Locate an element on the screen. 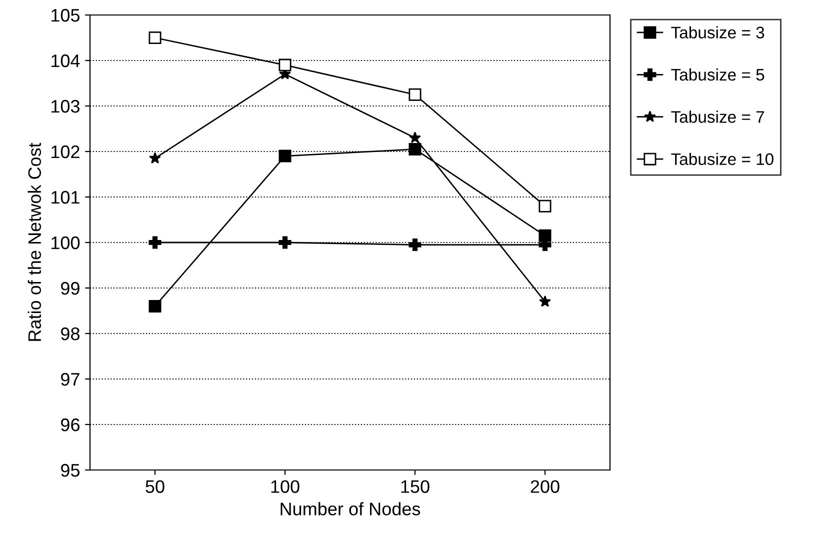 The width and height of the screenshot is (831, 533). x-tick-label: 200 is located at coordinates (545, 486).